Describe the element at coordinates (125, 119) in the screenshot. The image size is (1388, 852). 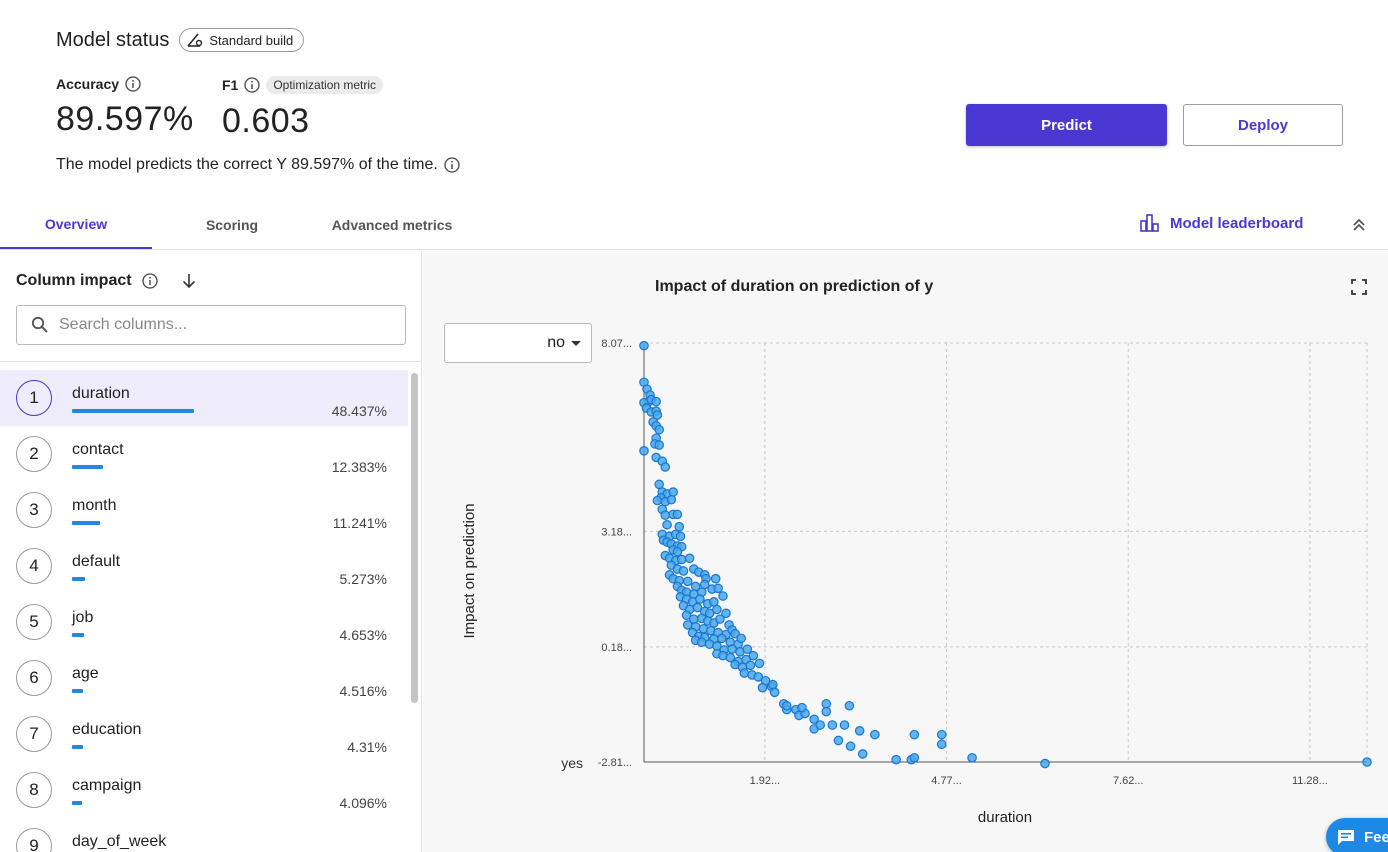
I see `accuracy-value: 89.597%` at that location.